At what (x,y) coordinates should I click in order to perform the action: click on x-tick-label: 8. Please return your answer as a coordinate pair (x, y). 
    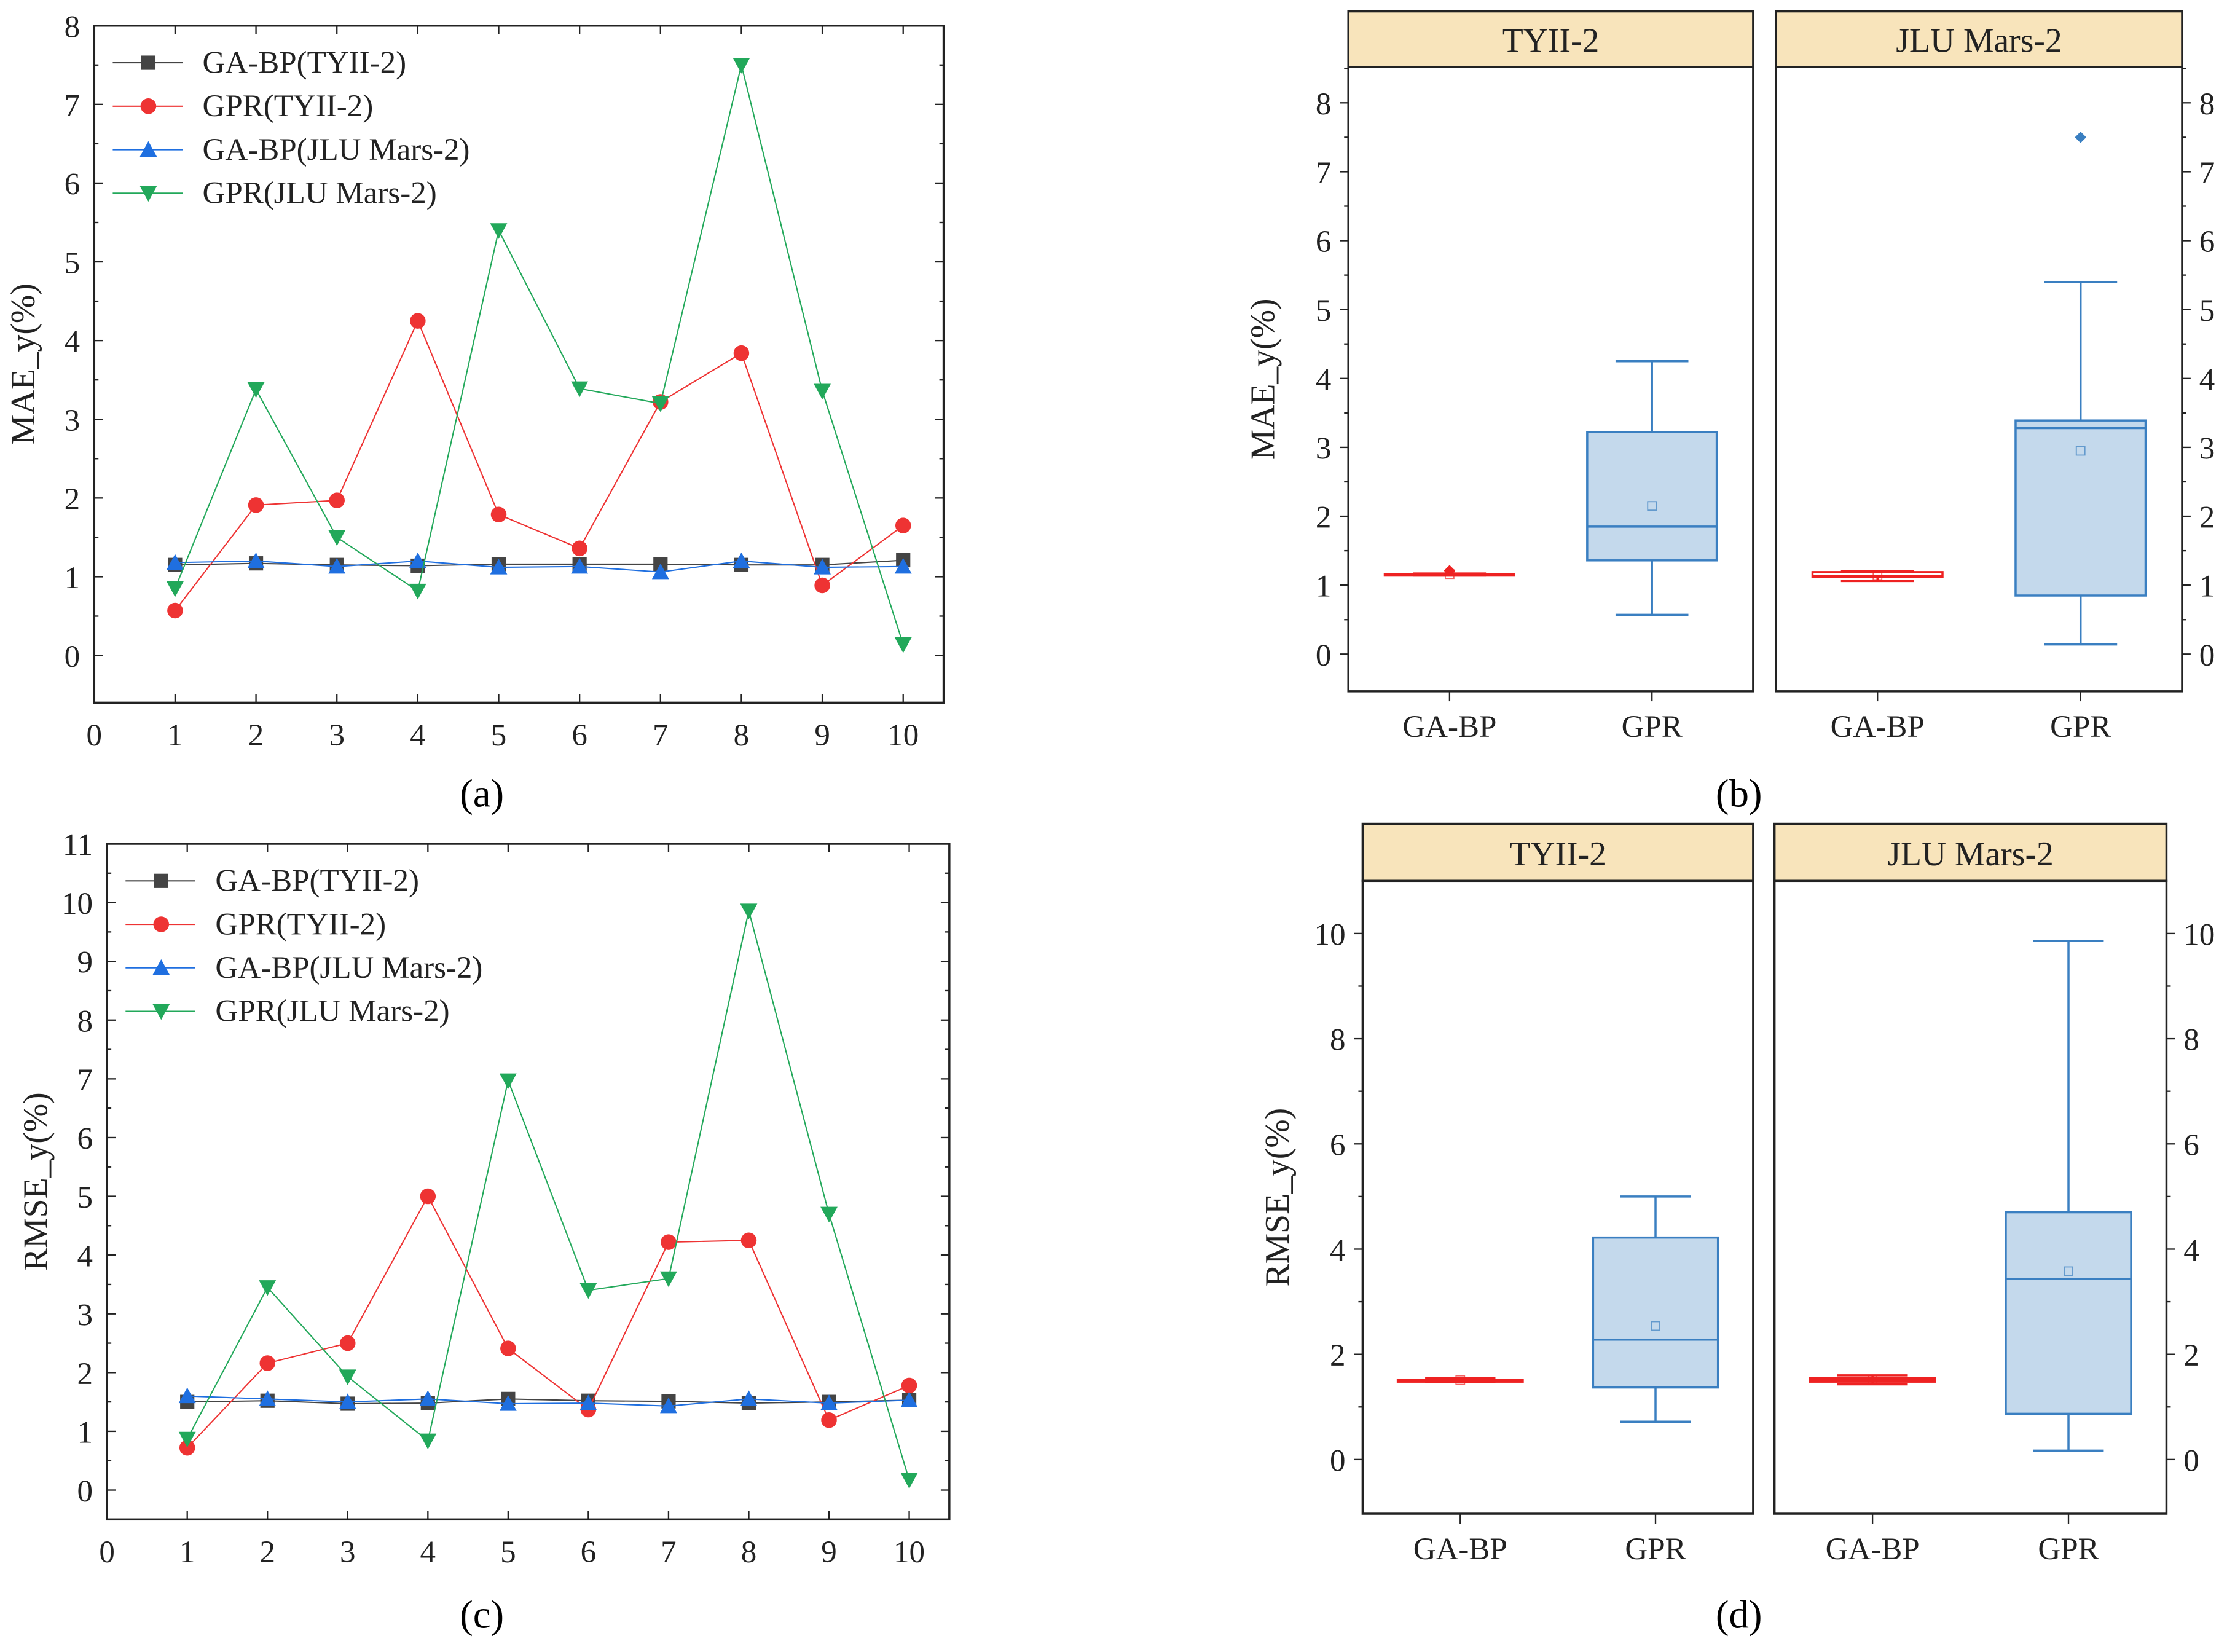
    Looking at the image, I should click on (742, 736).